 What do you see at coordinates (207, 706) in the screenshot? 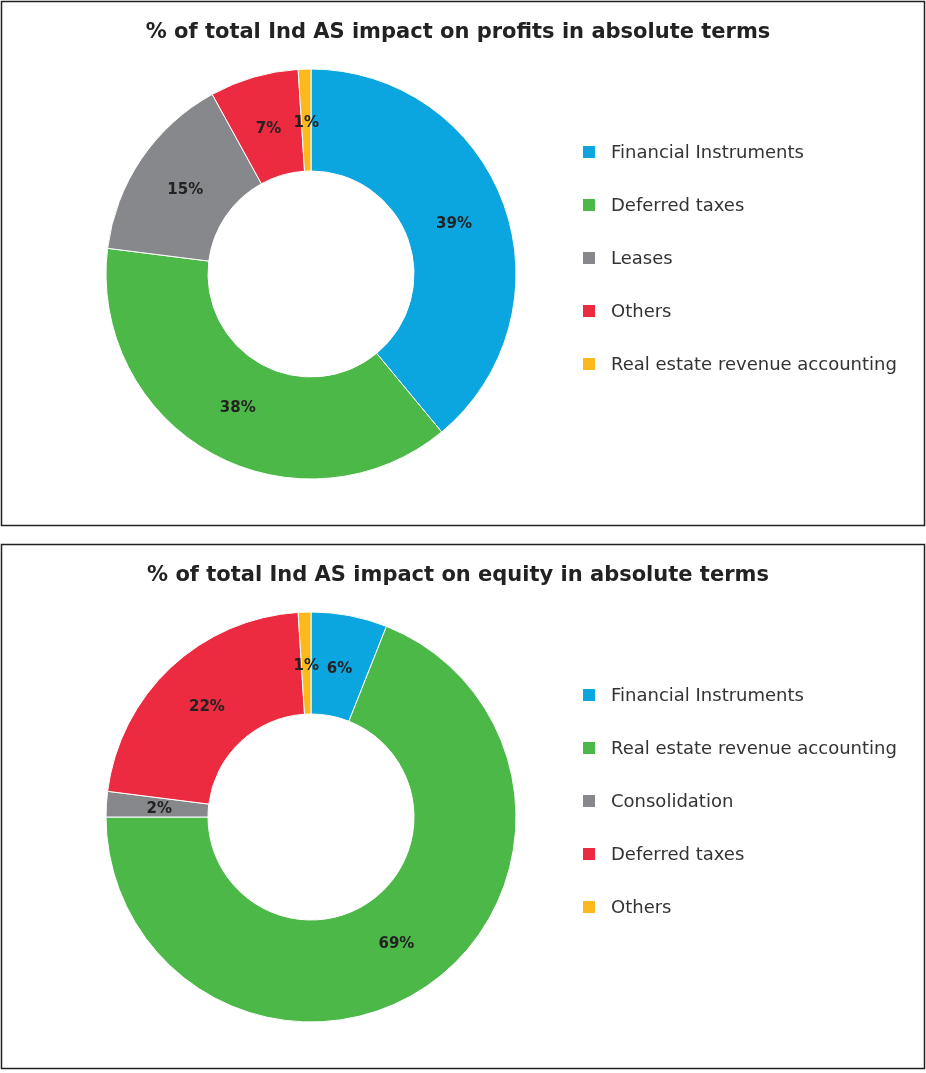
I see `data-label: 22%` at bounding box center [207, 706].